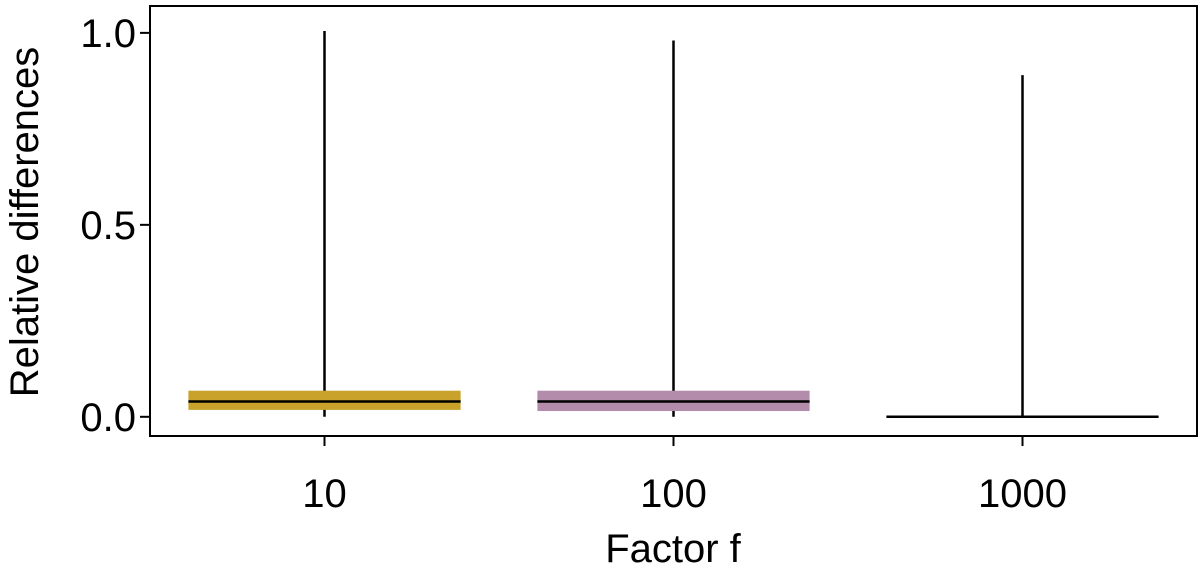  Describe the element at coordinates (673, 548) in the screenshot. I see `x-axis-title: Factor f` at that location.